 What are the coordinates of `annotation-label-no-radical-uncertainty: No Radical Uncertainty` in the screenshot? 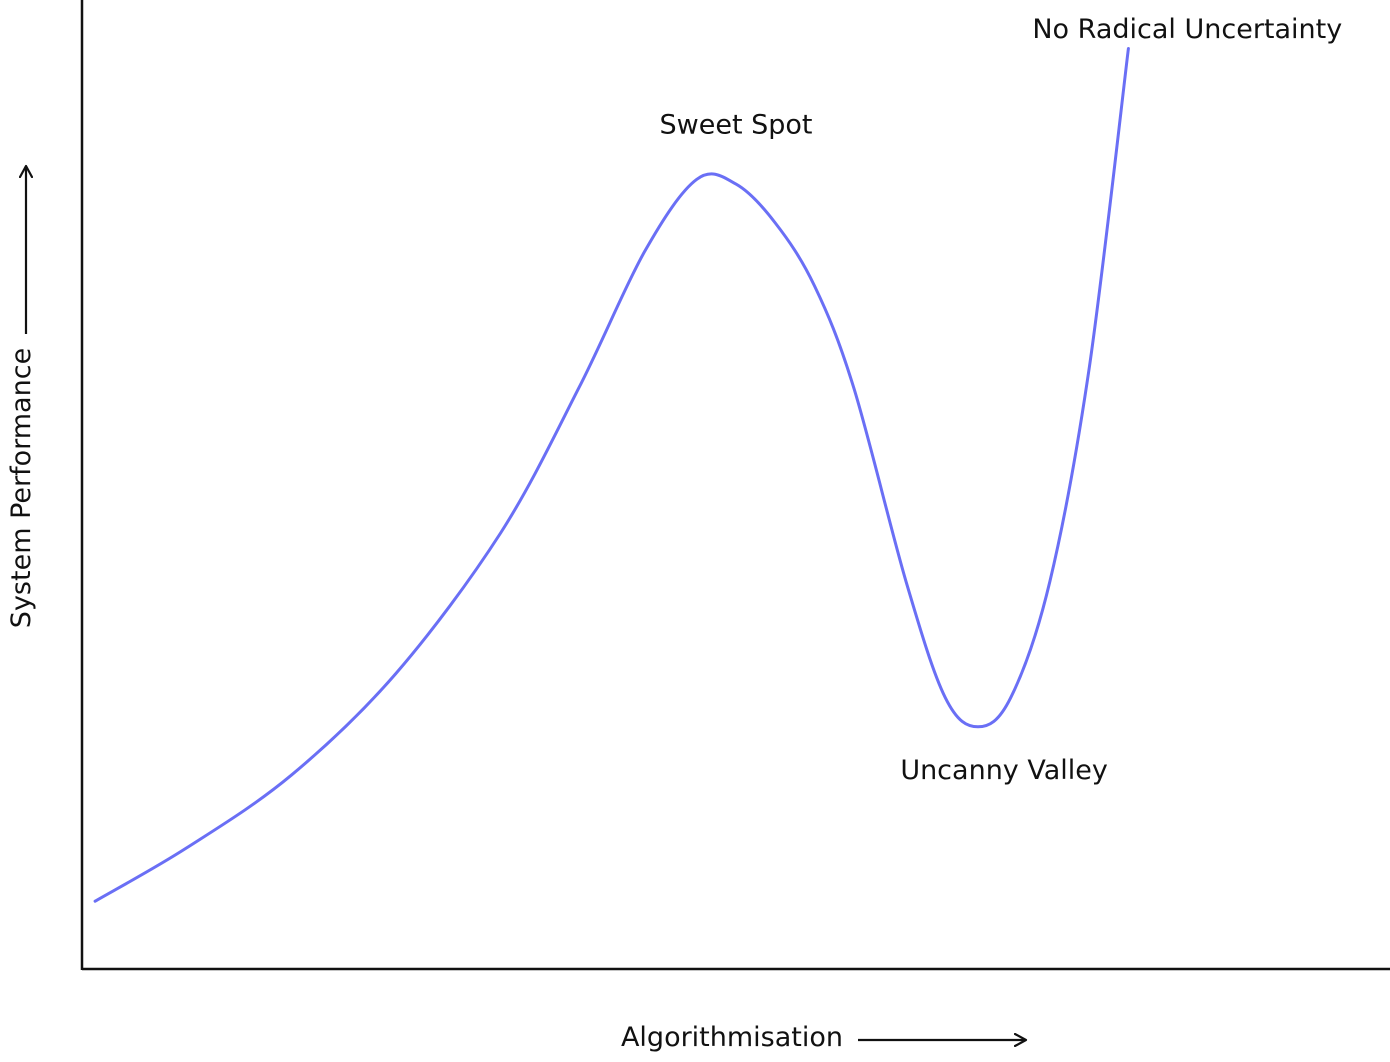 It's located at (1187, 29).